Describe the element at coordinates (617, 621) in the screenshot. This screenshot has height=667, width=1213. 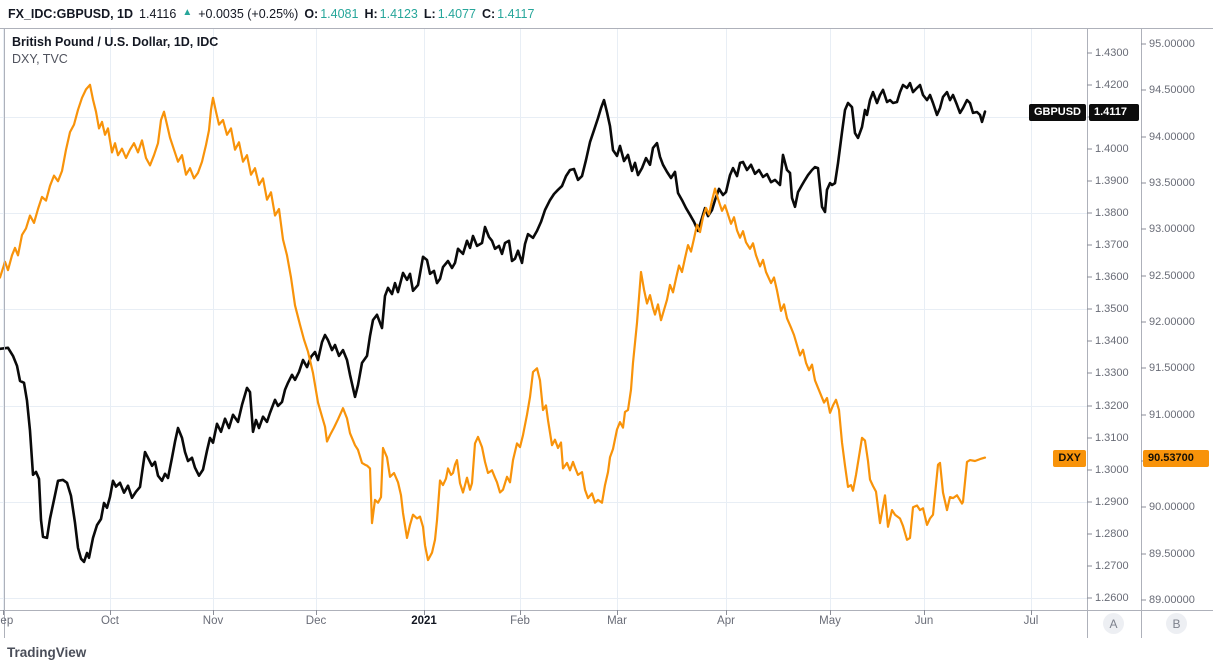
I see `month-label: Mar` at that location.